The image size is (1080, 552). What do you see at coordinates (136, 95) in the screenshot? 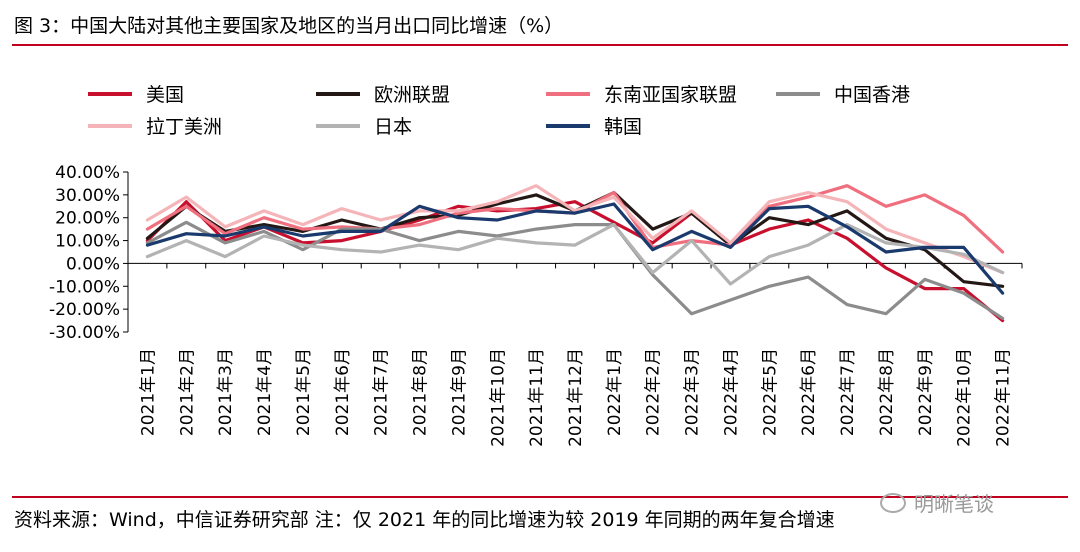
I see `legend-item: 美国` at bounding box center [136, 95].